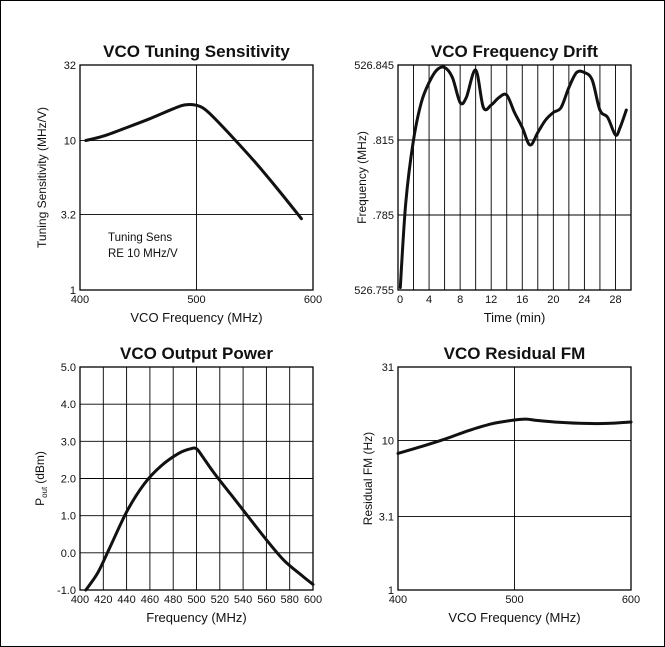  Describe the element at coordinates (584, 300) in the screenshot. I see `x-tick-label: 24` at that location.